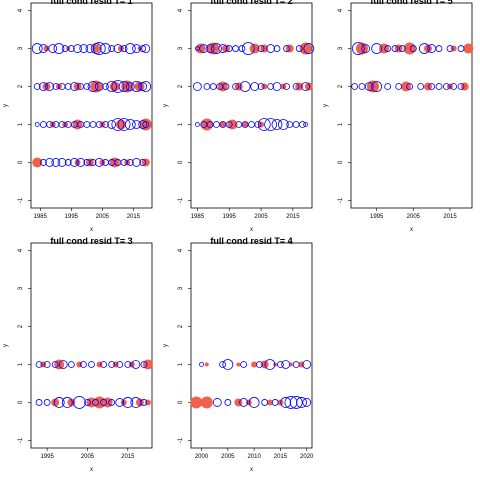 The height and width of the screenshot is (480, 480). Describe the element at coordinates (91, 3) in the screenshot. I see `chart-title: full cond resid T= 1` at that location.